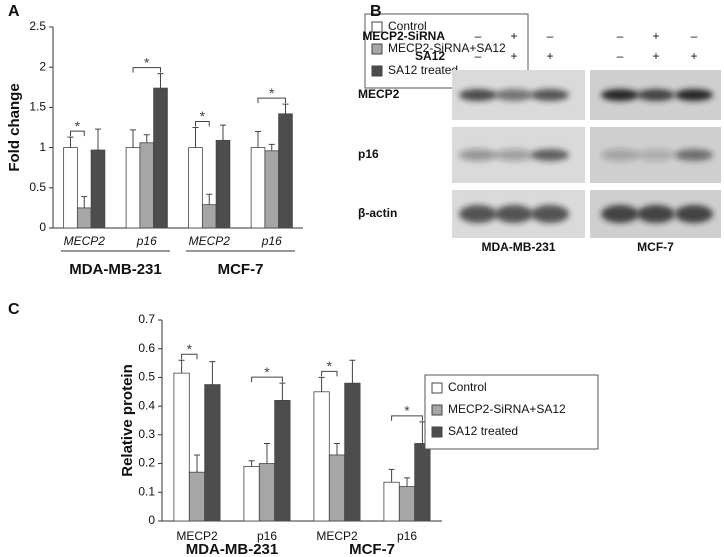 The image size is (724, 557). I want to click on y-tick-label: 1, so click(42, 147).